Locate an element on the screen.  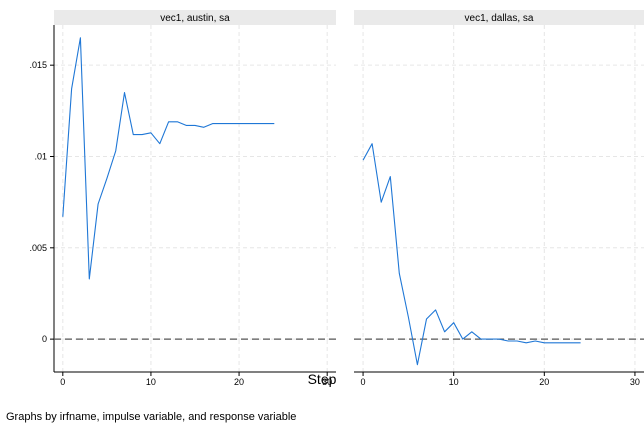
y-tick-label: .01 is located at coordinates (40, 156).